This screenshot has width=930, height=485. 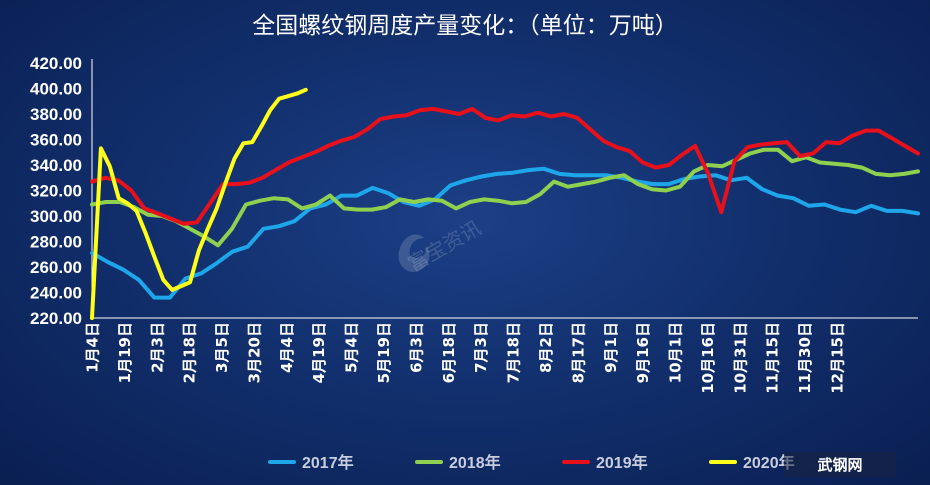 I want to click on x-tick-label: 7月3日, so click(x=481, y=347).